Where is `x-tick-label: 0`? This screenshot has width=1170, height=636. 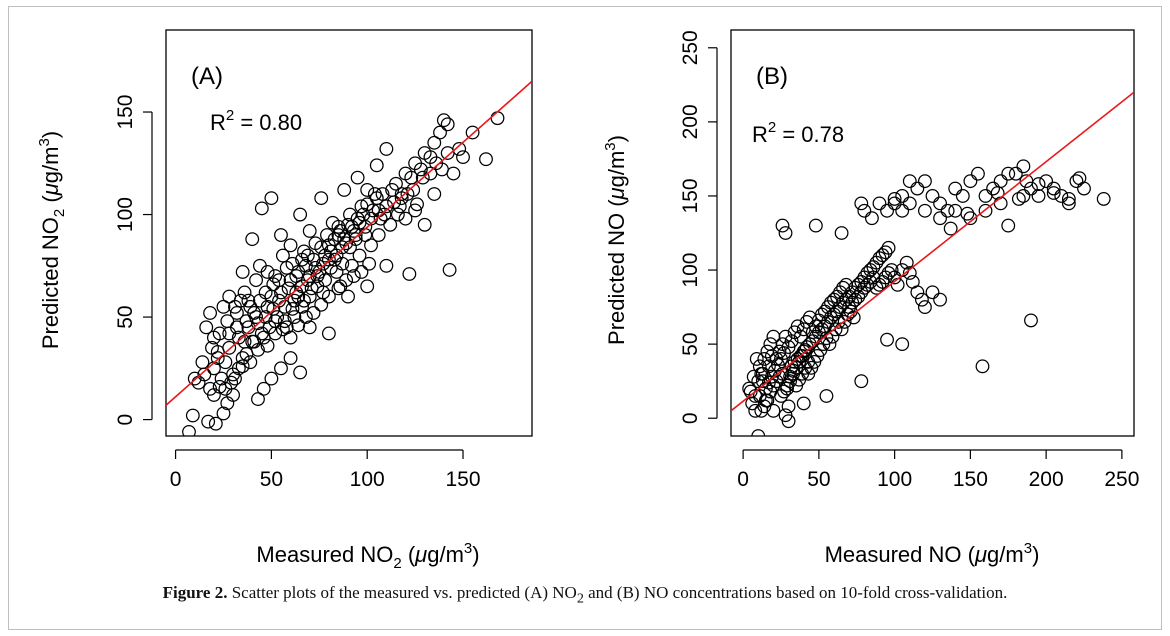
x-tick-label: 0 is located at coordinates (176, 479).